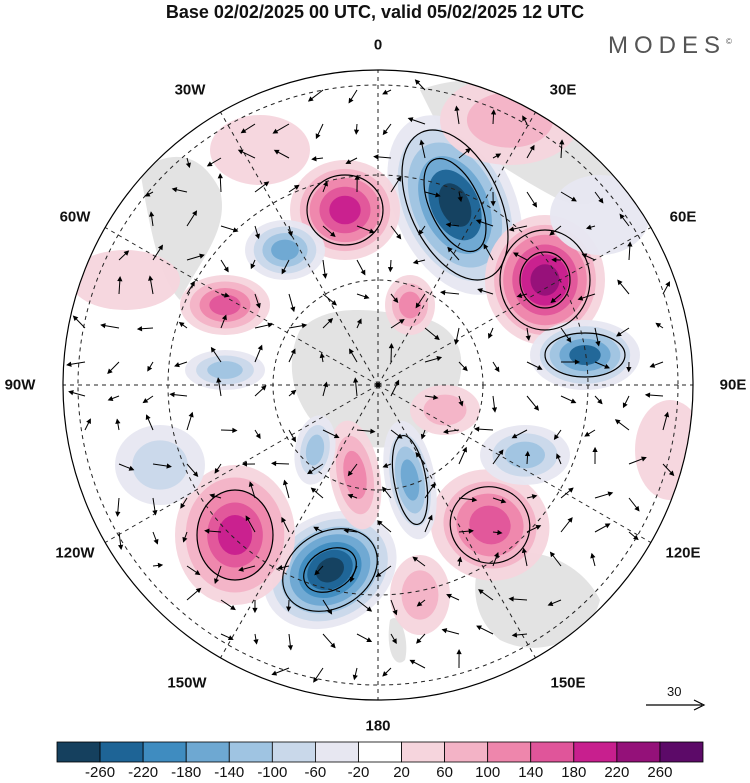 The width and height of the screenshot is (750, 783). What do you see at coordinates (444, 772) in the screenshot?
I see `colorbar-tick-label: 60` at bounding box center [444, 772].